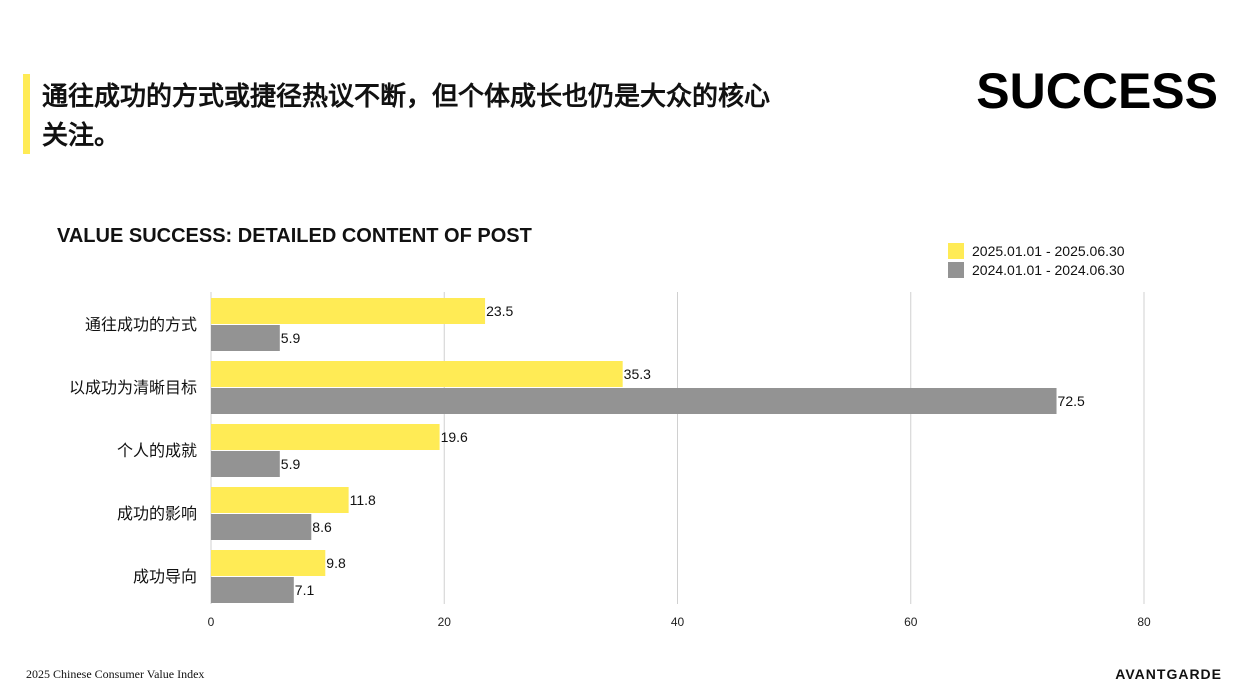  I want to click on legend-label-2025: 2025.01.01 - 2025.06.30, so click(1048, 250).